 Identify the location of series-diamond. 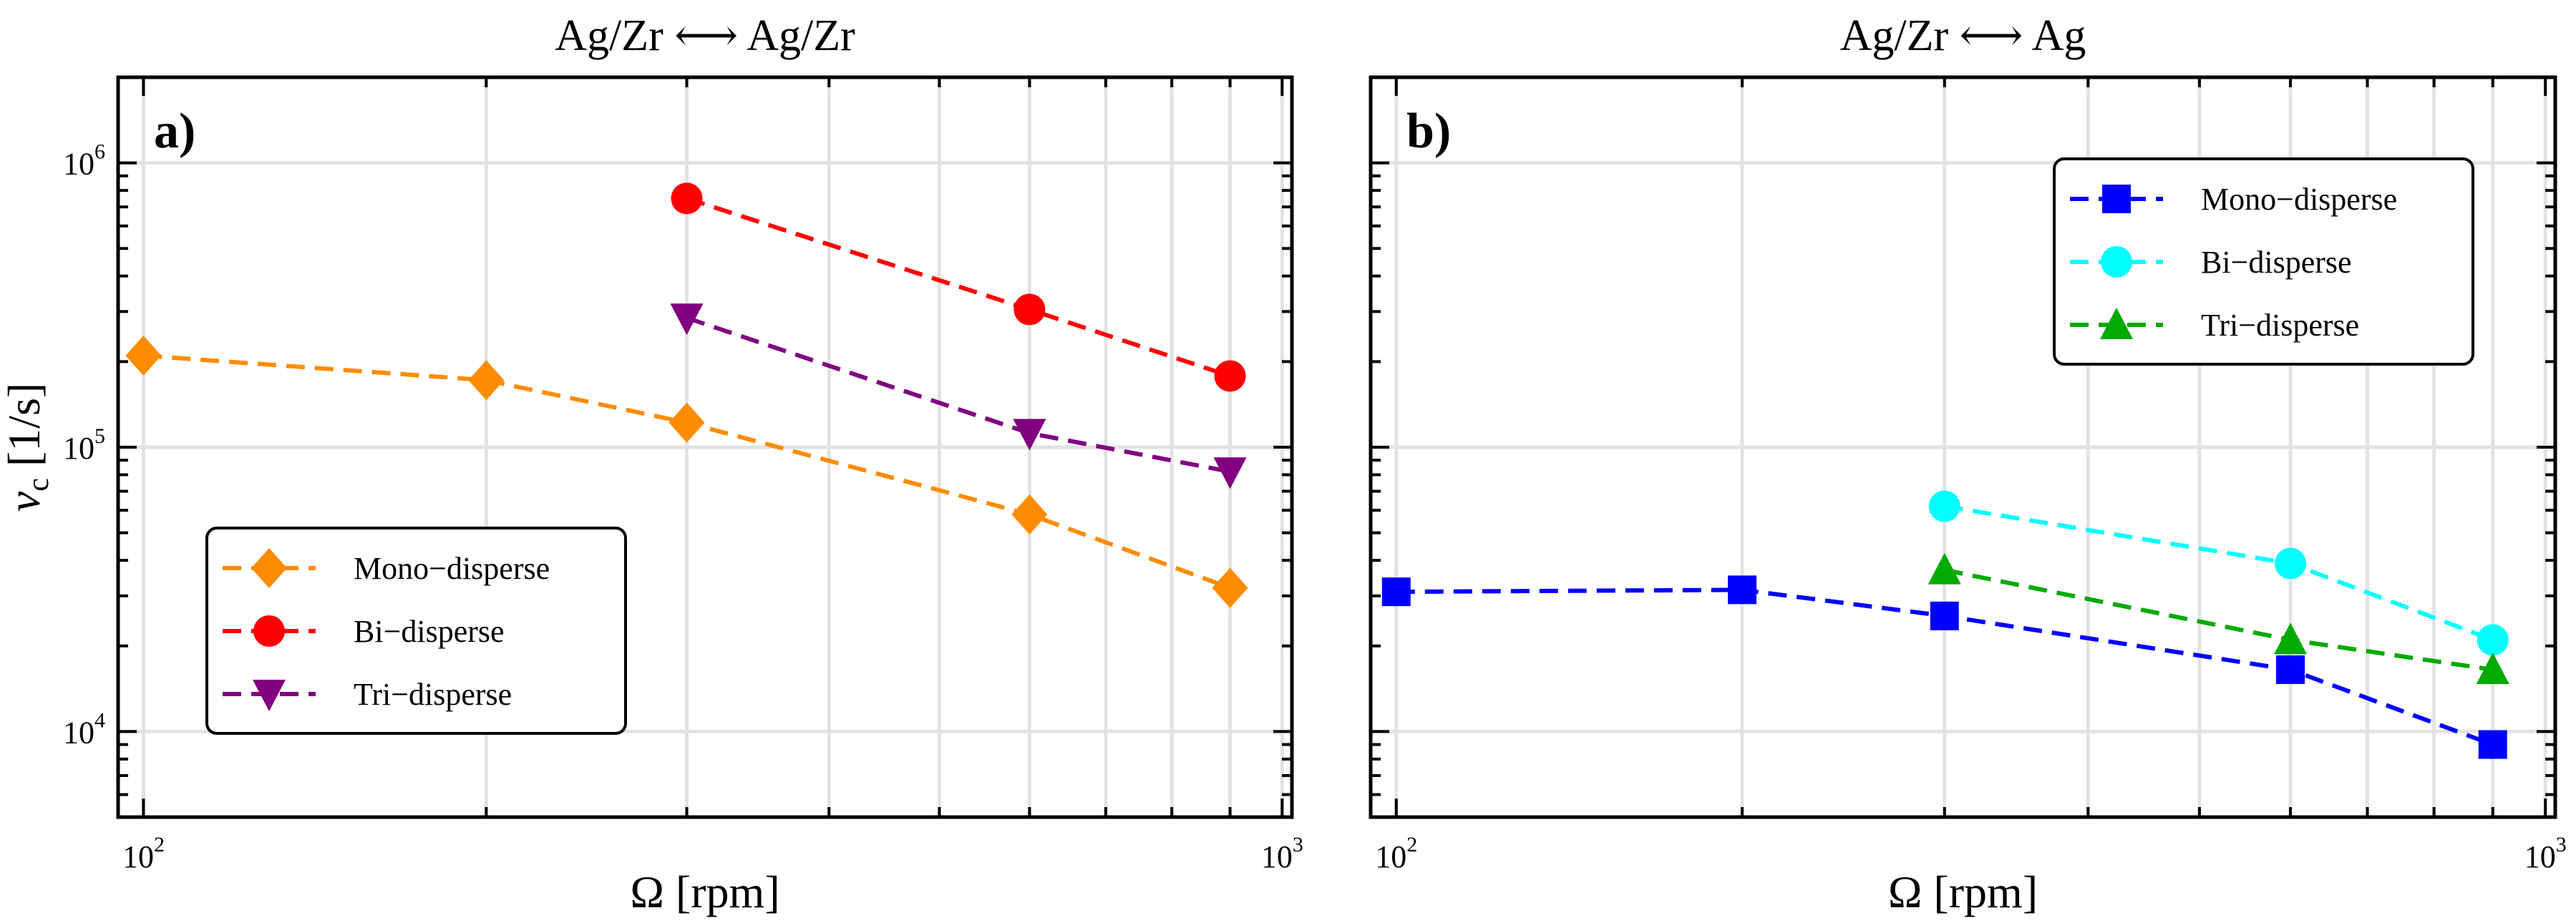
(686, 471).